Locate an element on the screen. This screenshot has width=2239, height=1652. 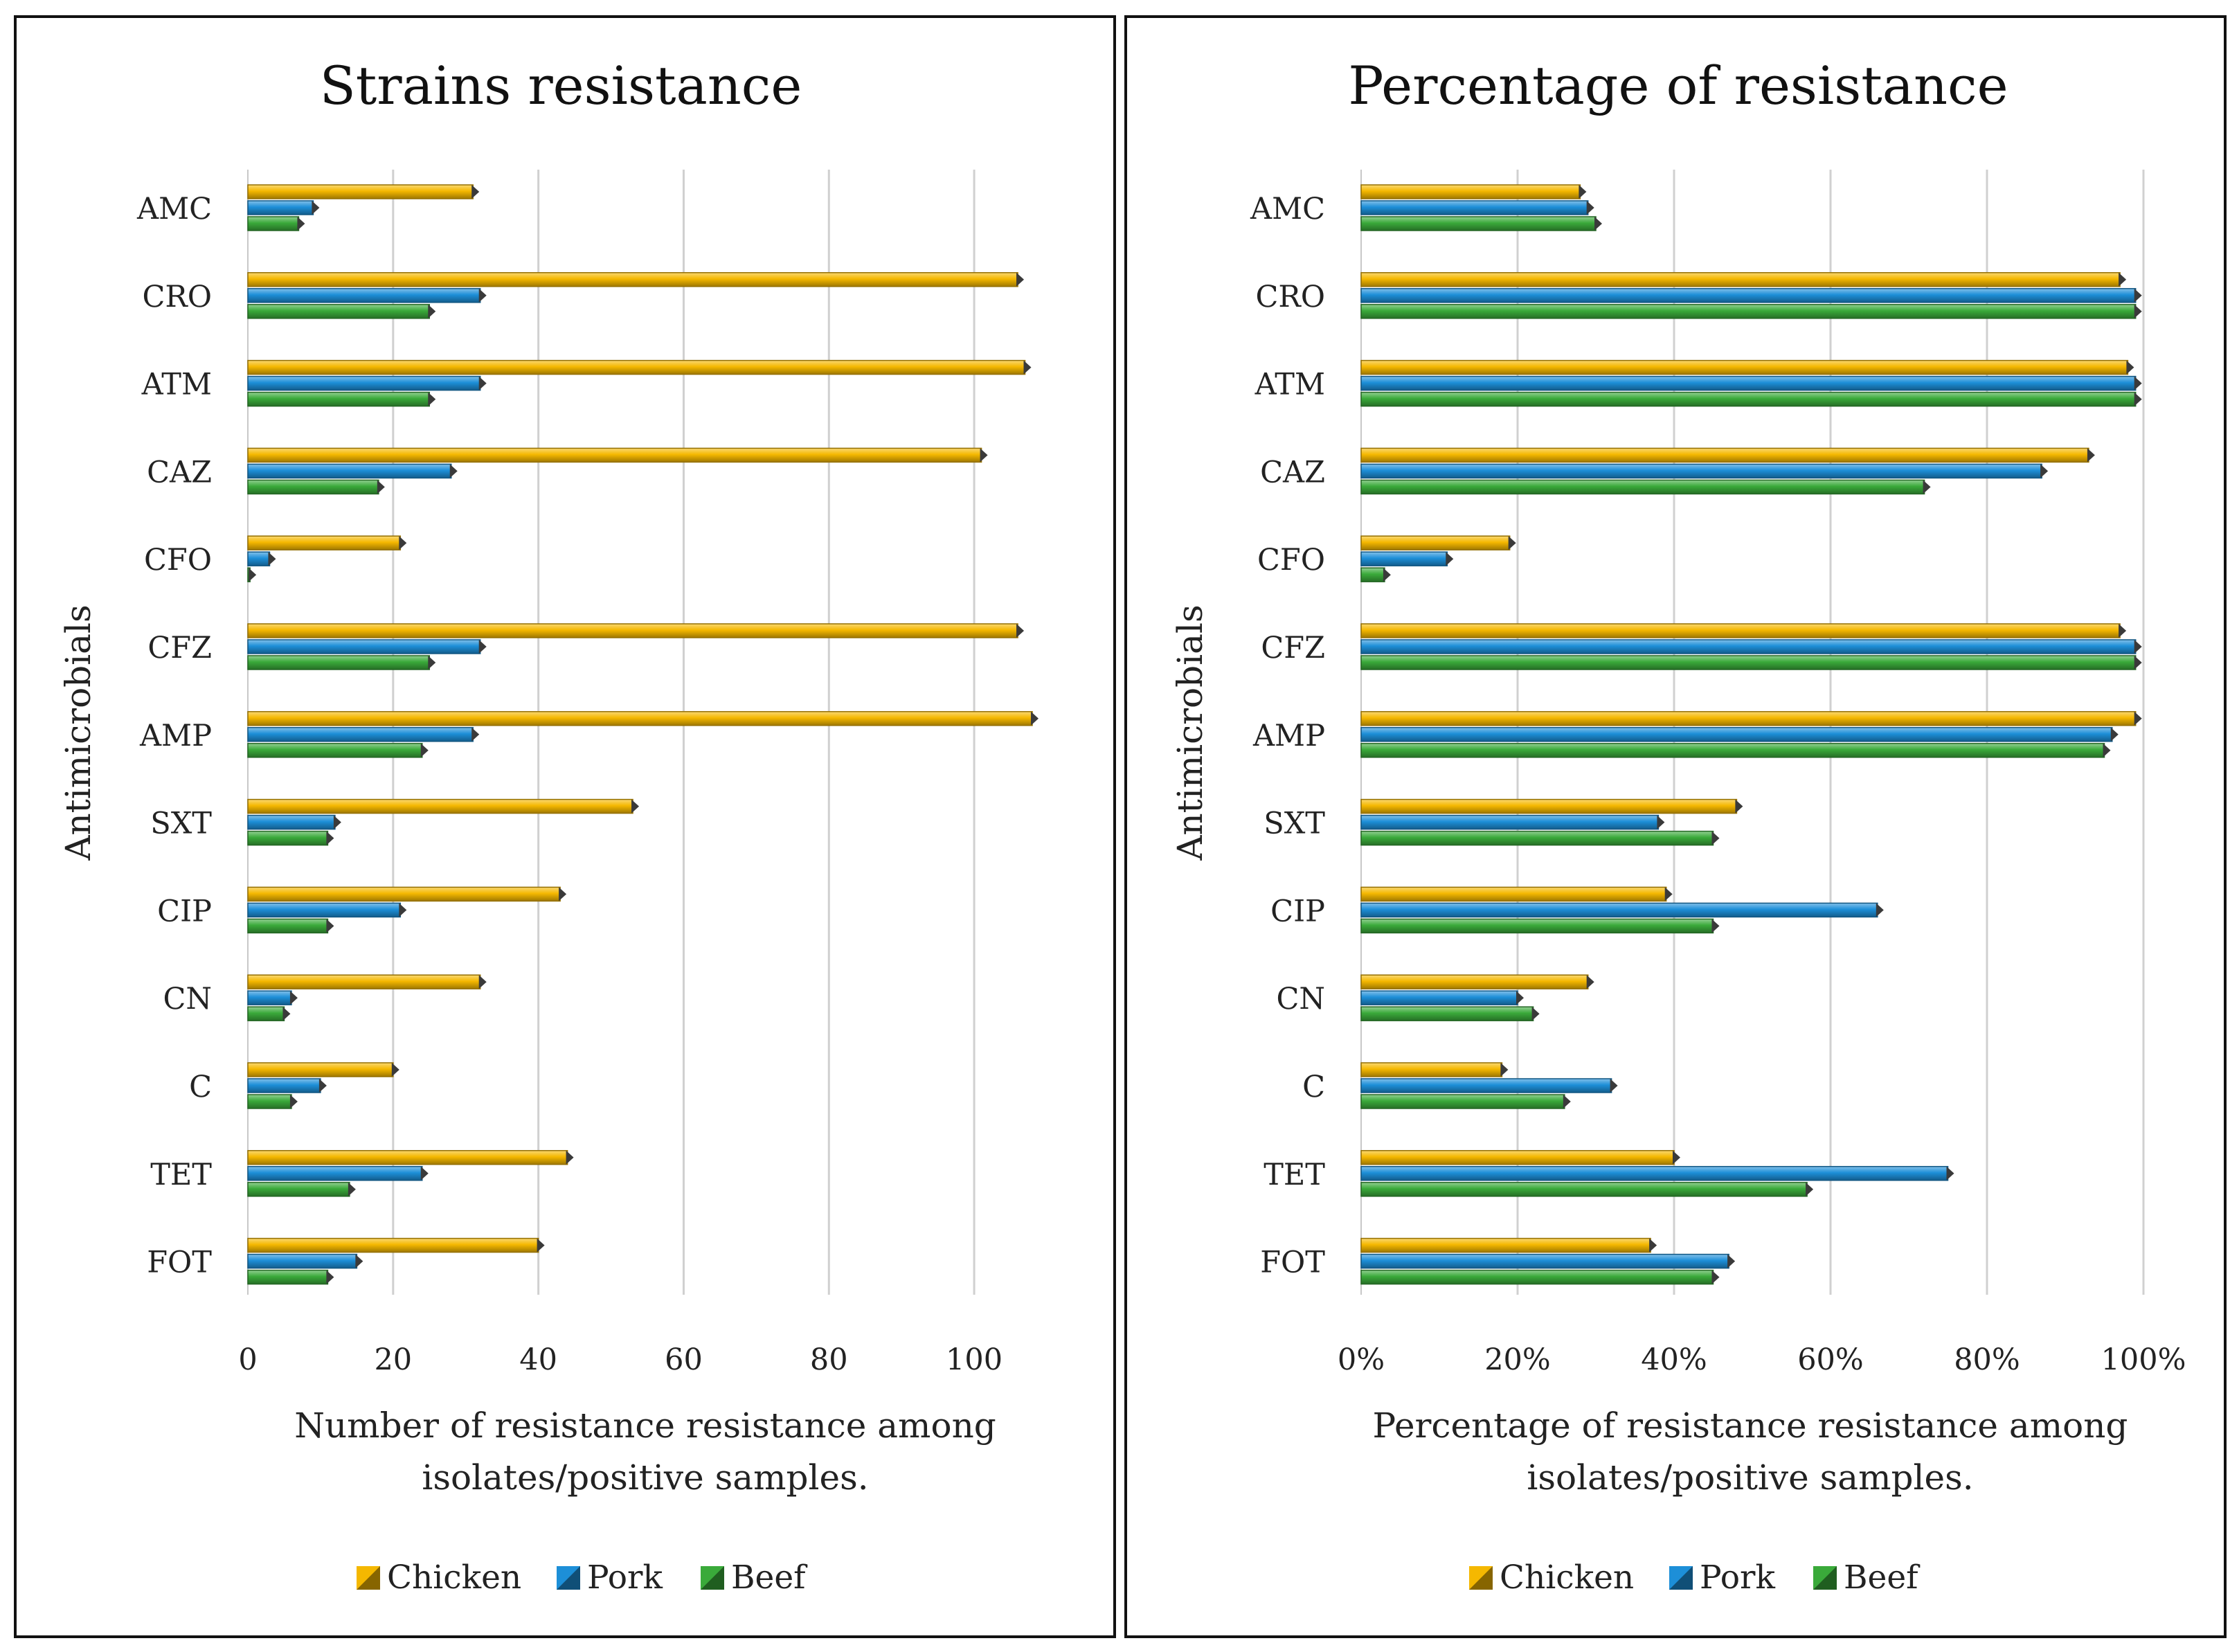
x-tick-label: 60% is located at coordinates (1830, 1360).